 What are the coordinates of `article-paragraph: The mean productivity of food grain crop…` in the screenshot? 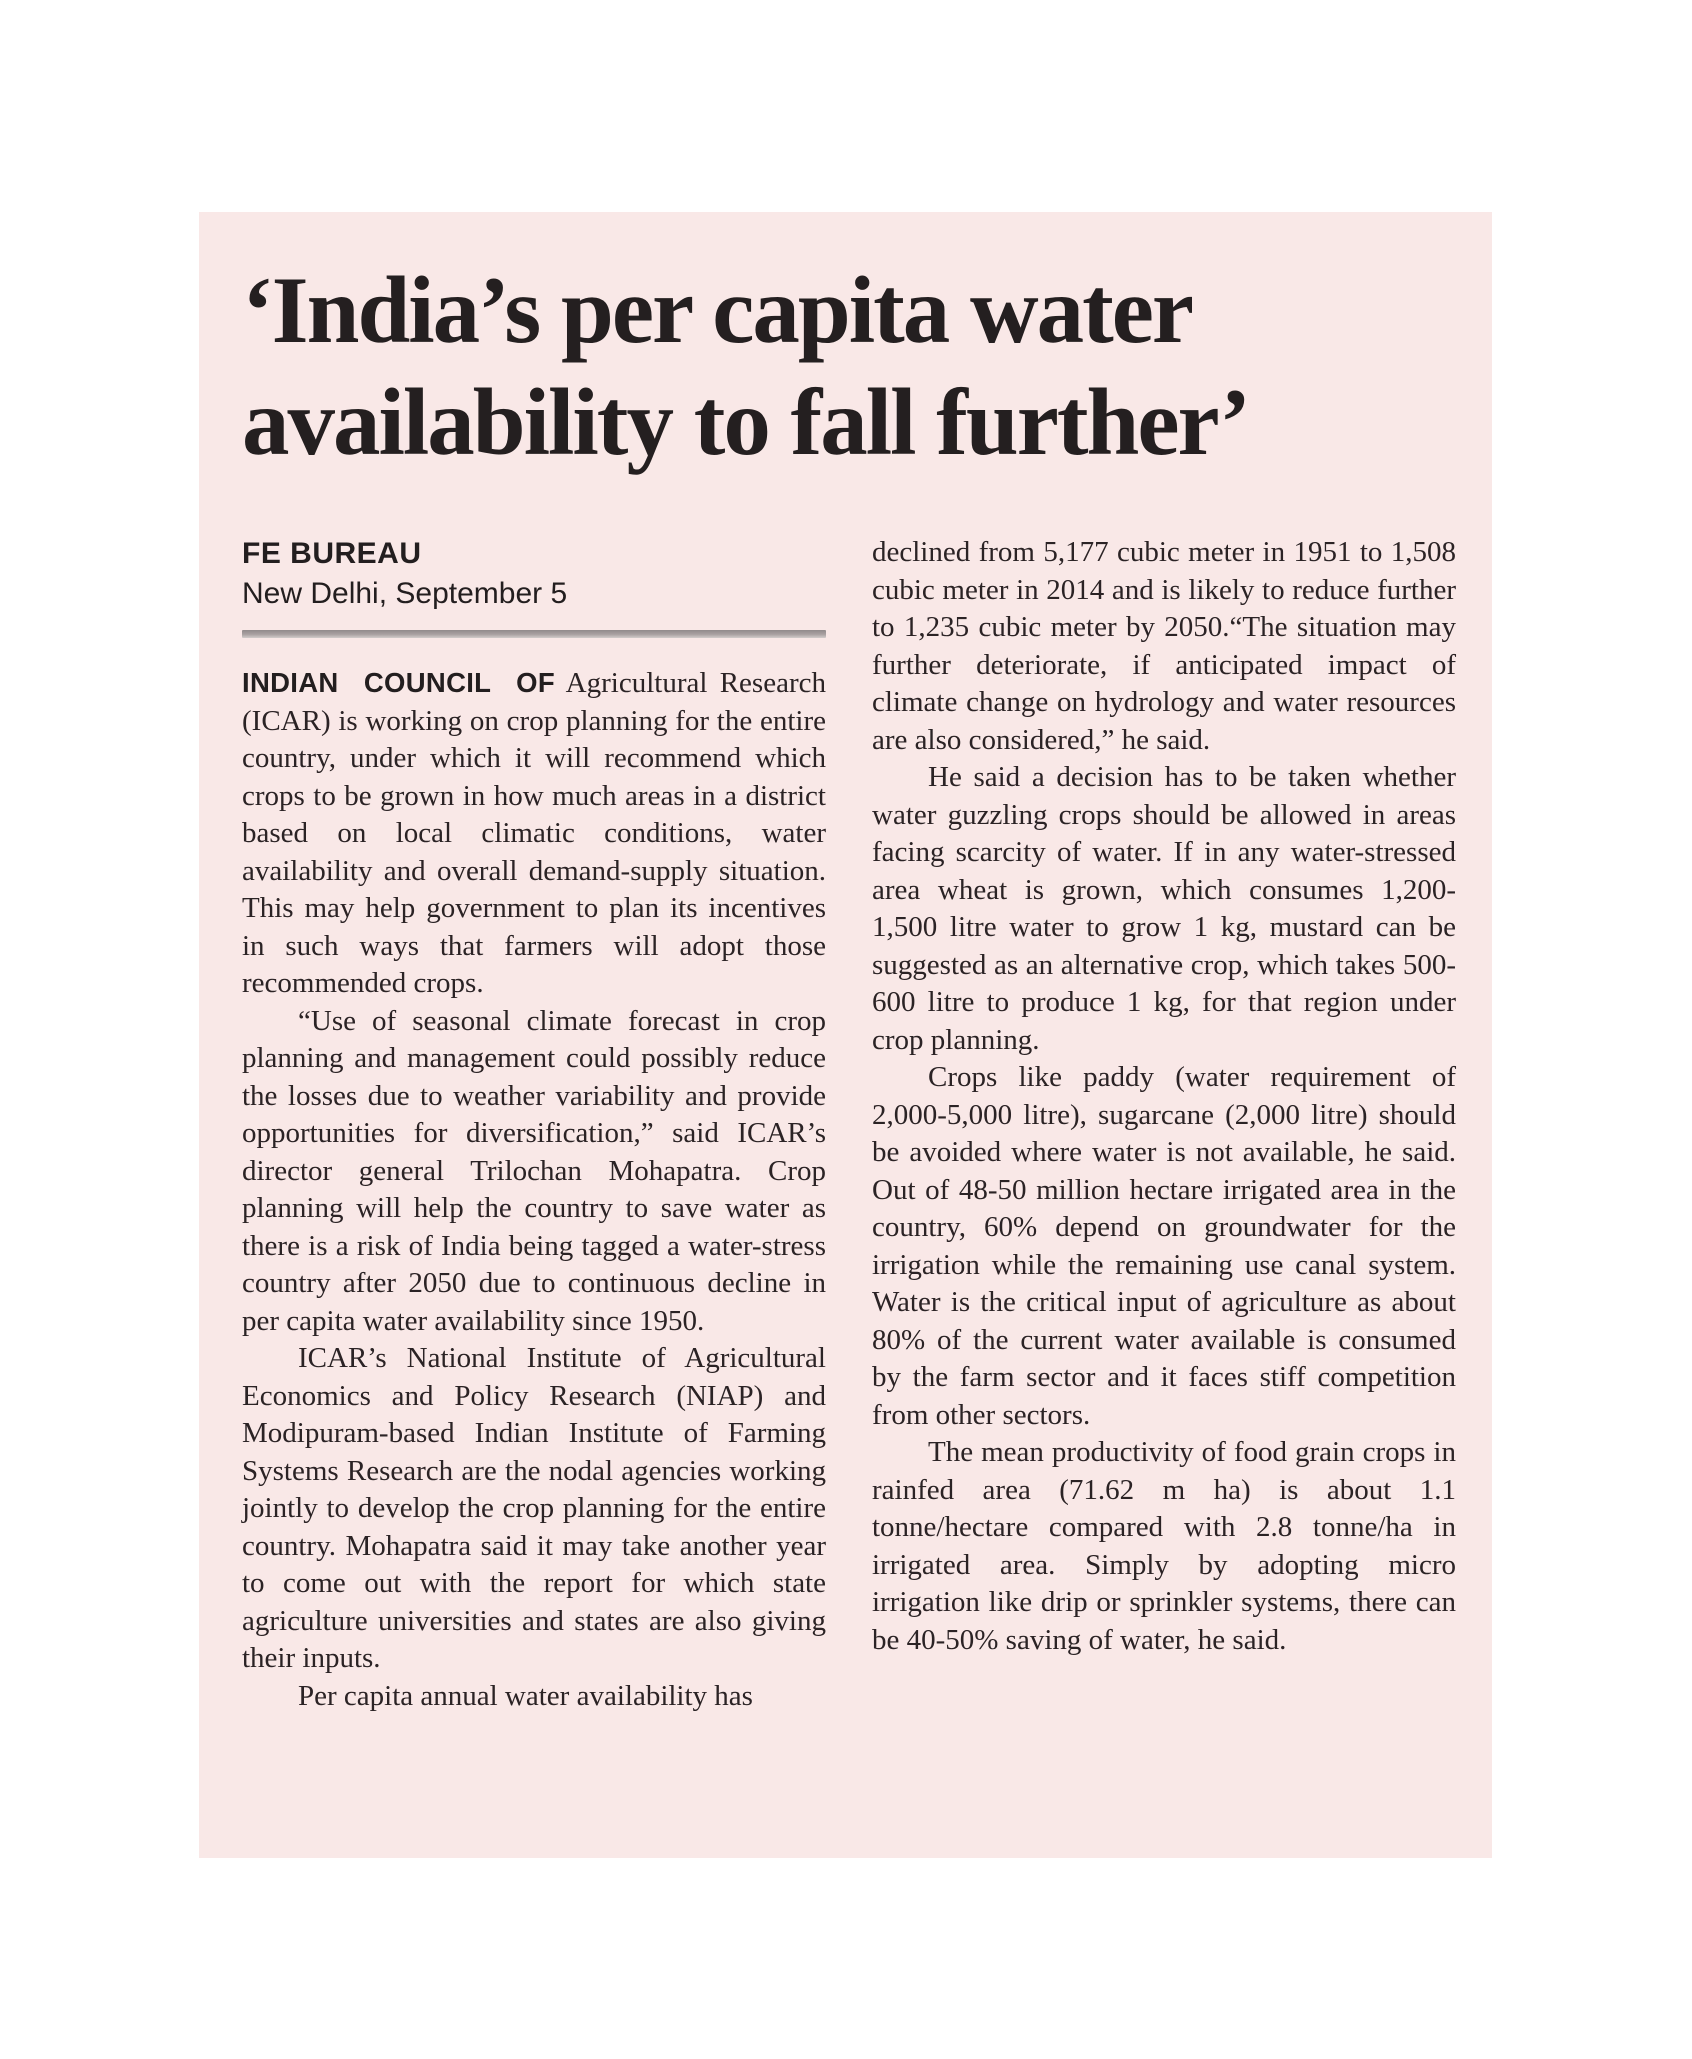 It's located at (1164, 1546).